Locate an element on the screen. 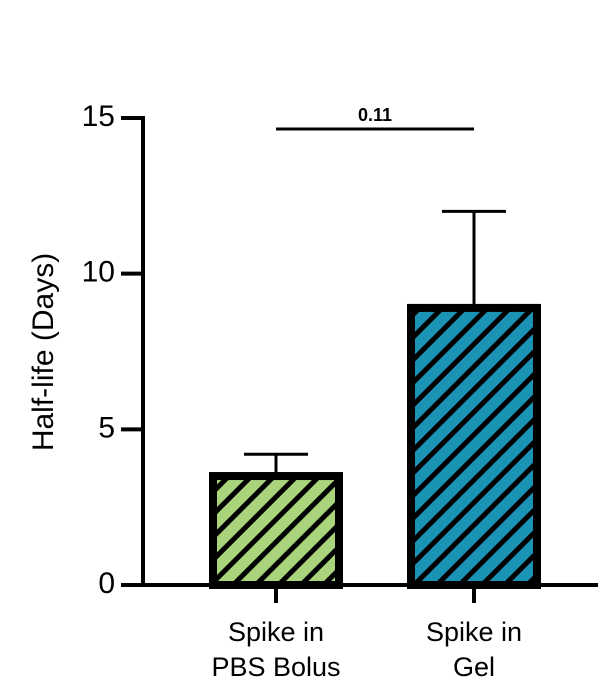 Image resolution: width=599 pixels, height=682 pixels. y-axis-label: Half-life (Days) is located at coordinates (43, 352).